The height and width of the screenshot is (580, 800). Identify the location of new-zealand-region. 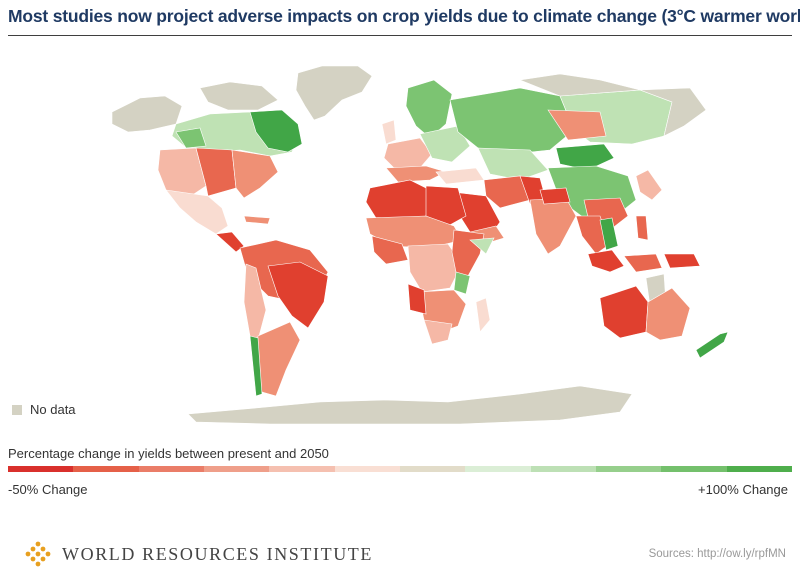
(712, 345).